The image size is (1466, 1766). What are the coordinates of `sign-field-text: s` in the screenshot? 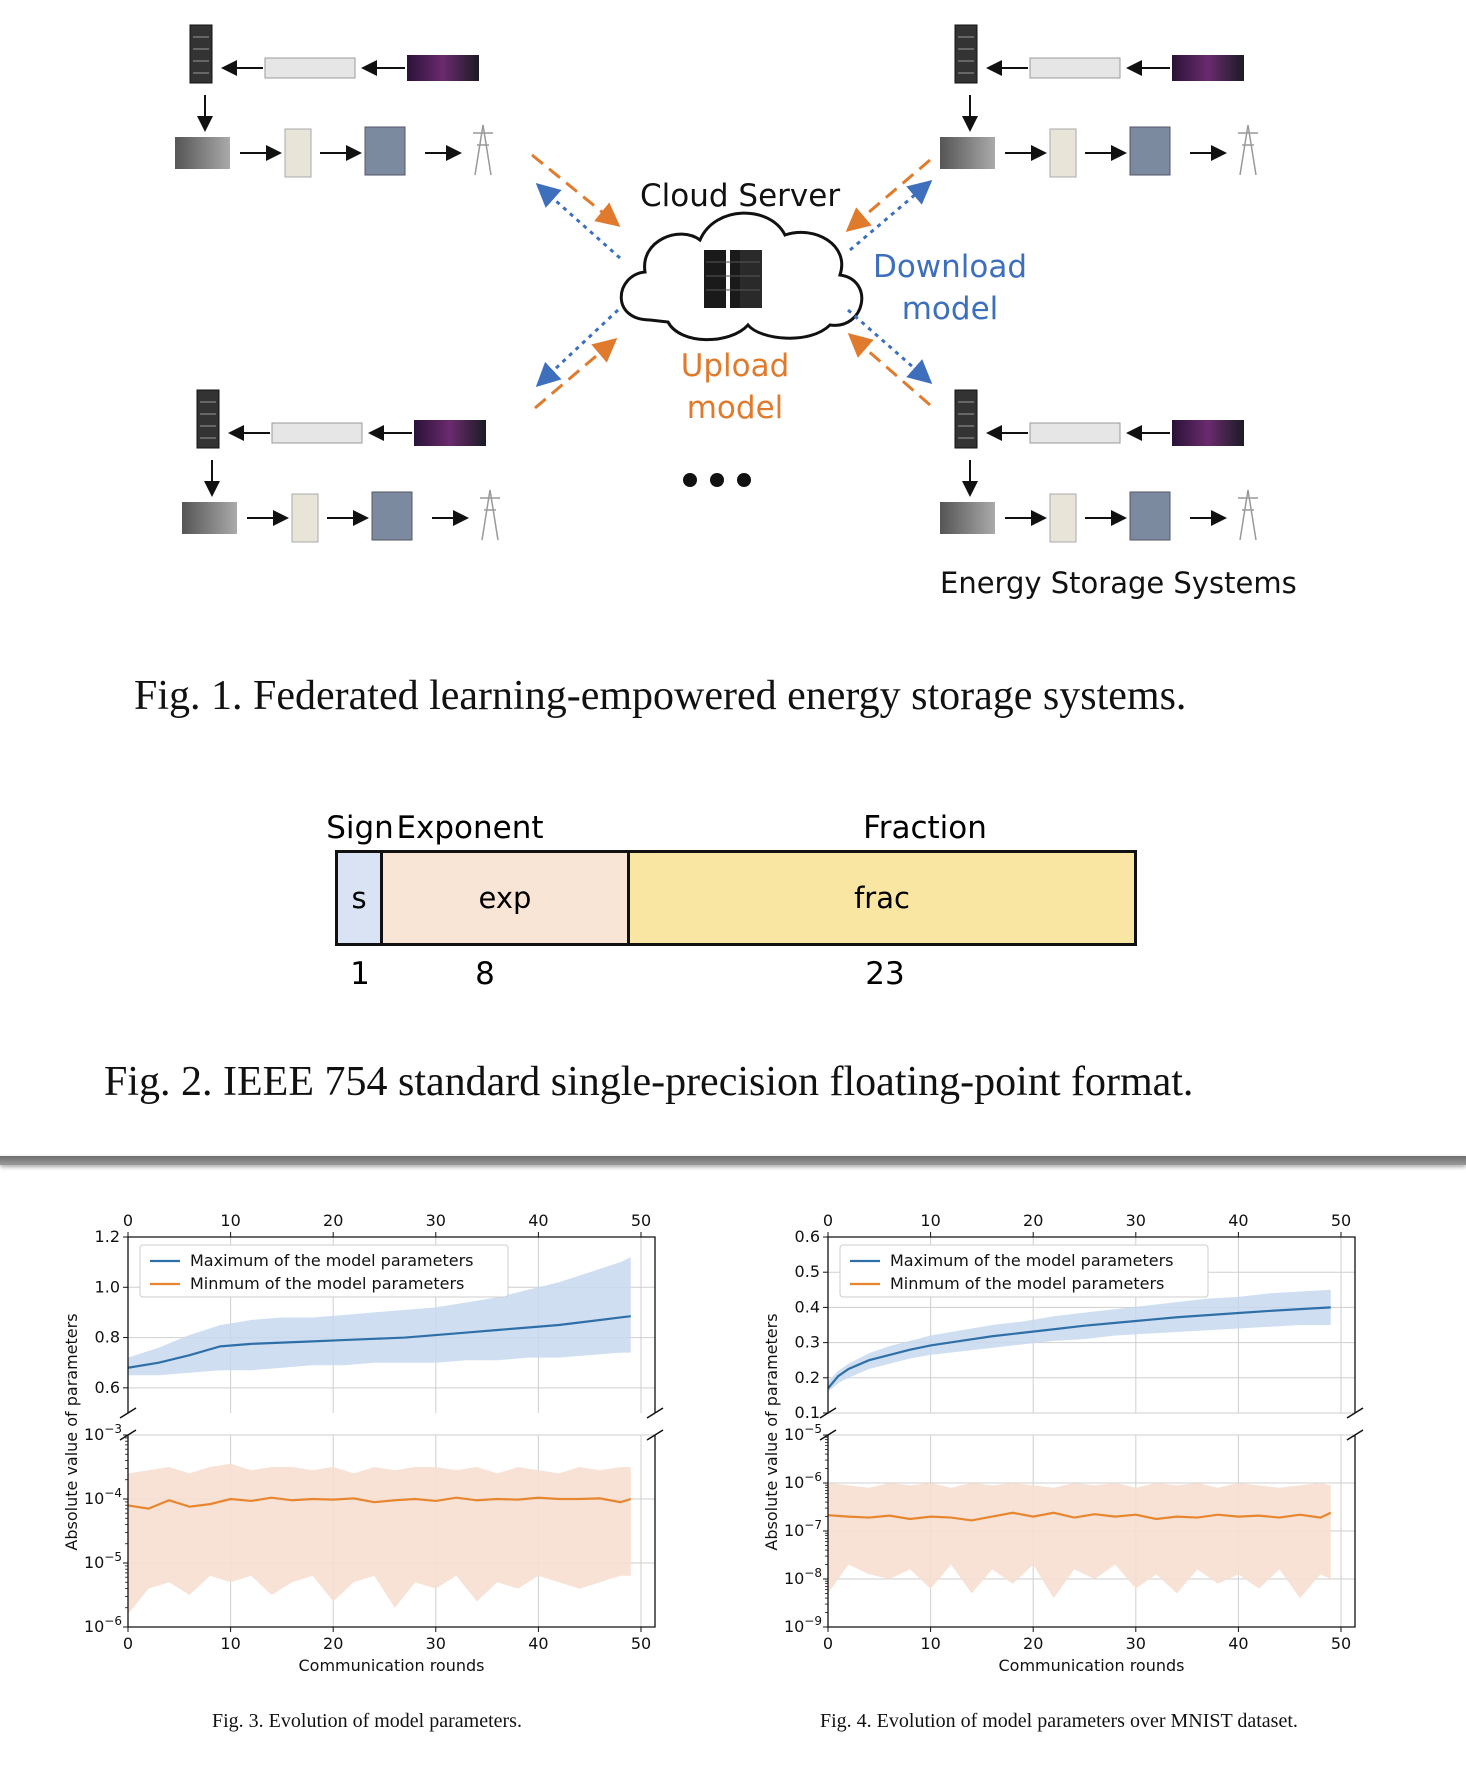 It's located at (359, 898).